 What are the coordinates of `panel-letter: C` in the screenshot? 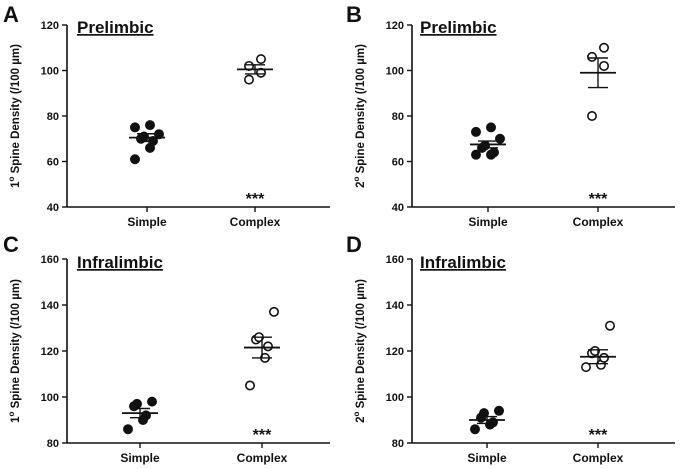 It's located at (11, 244).